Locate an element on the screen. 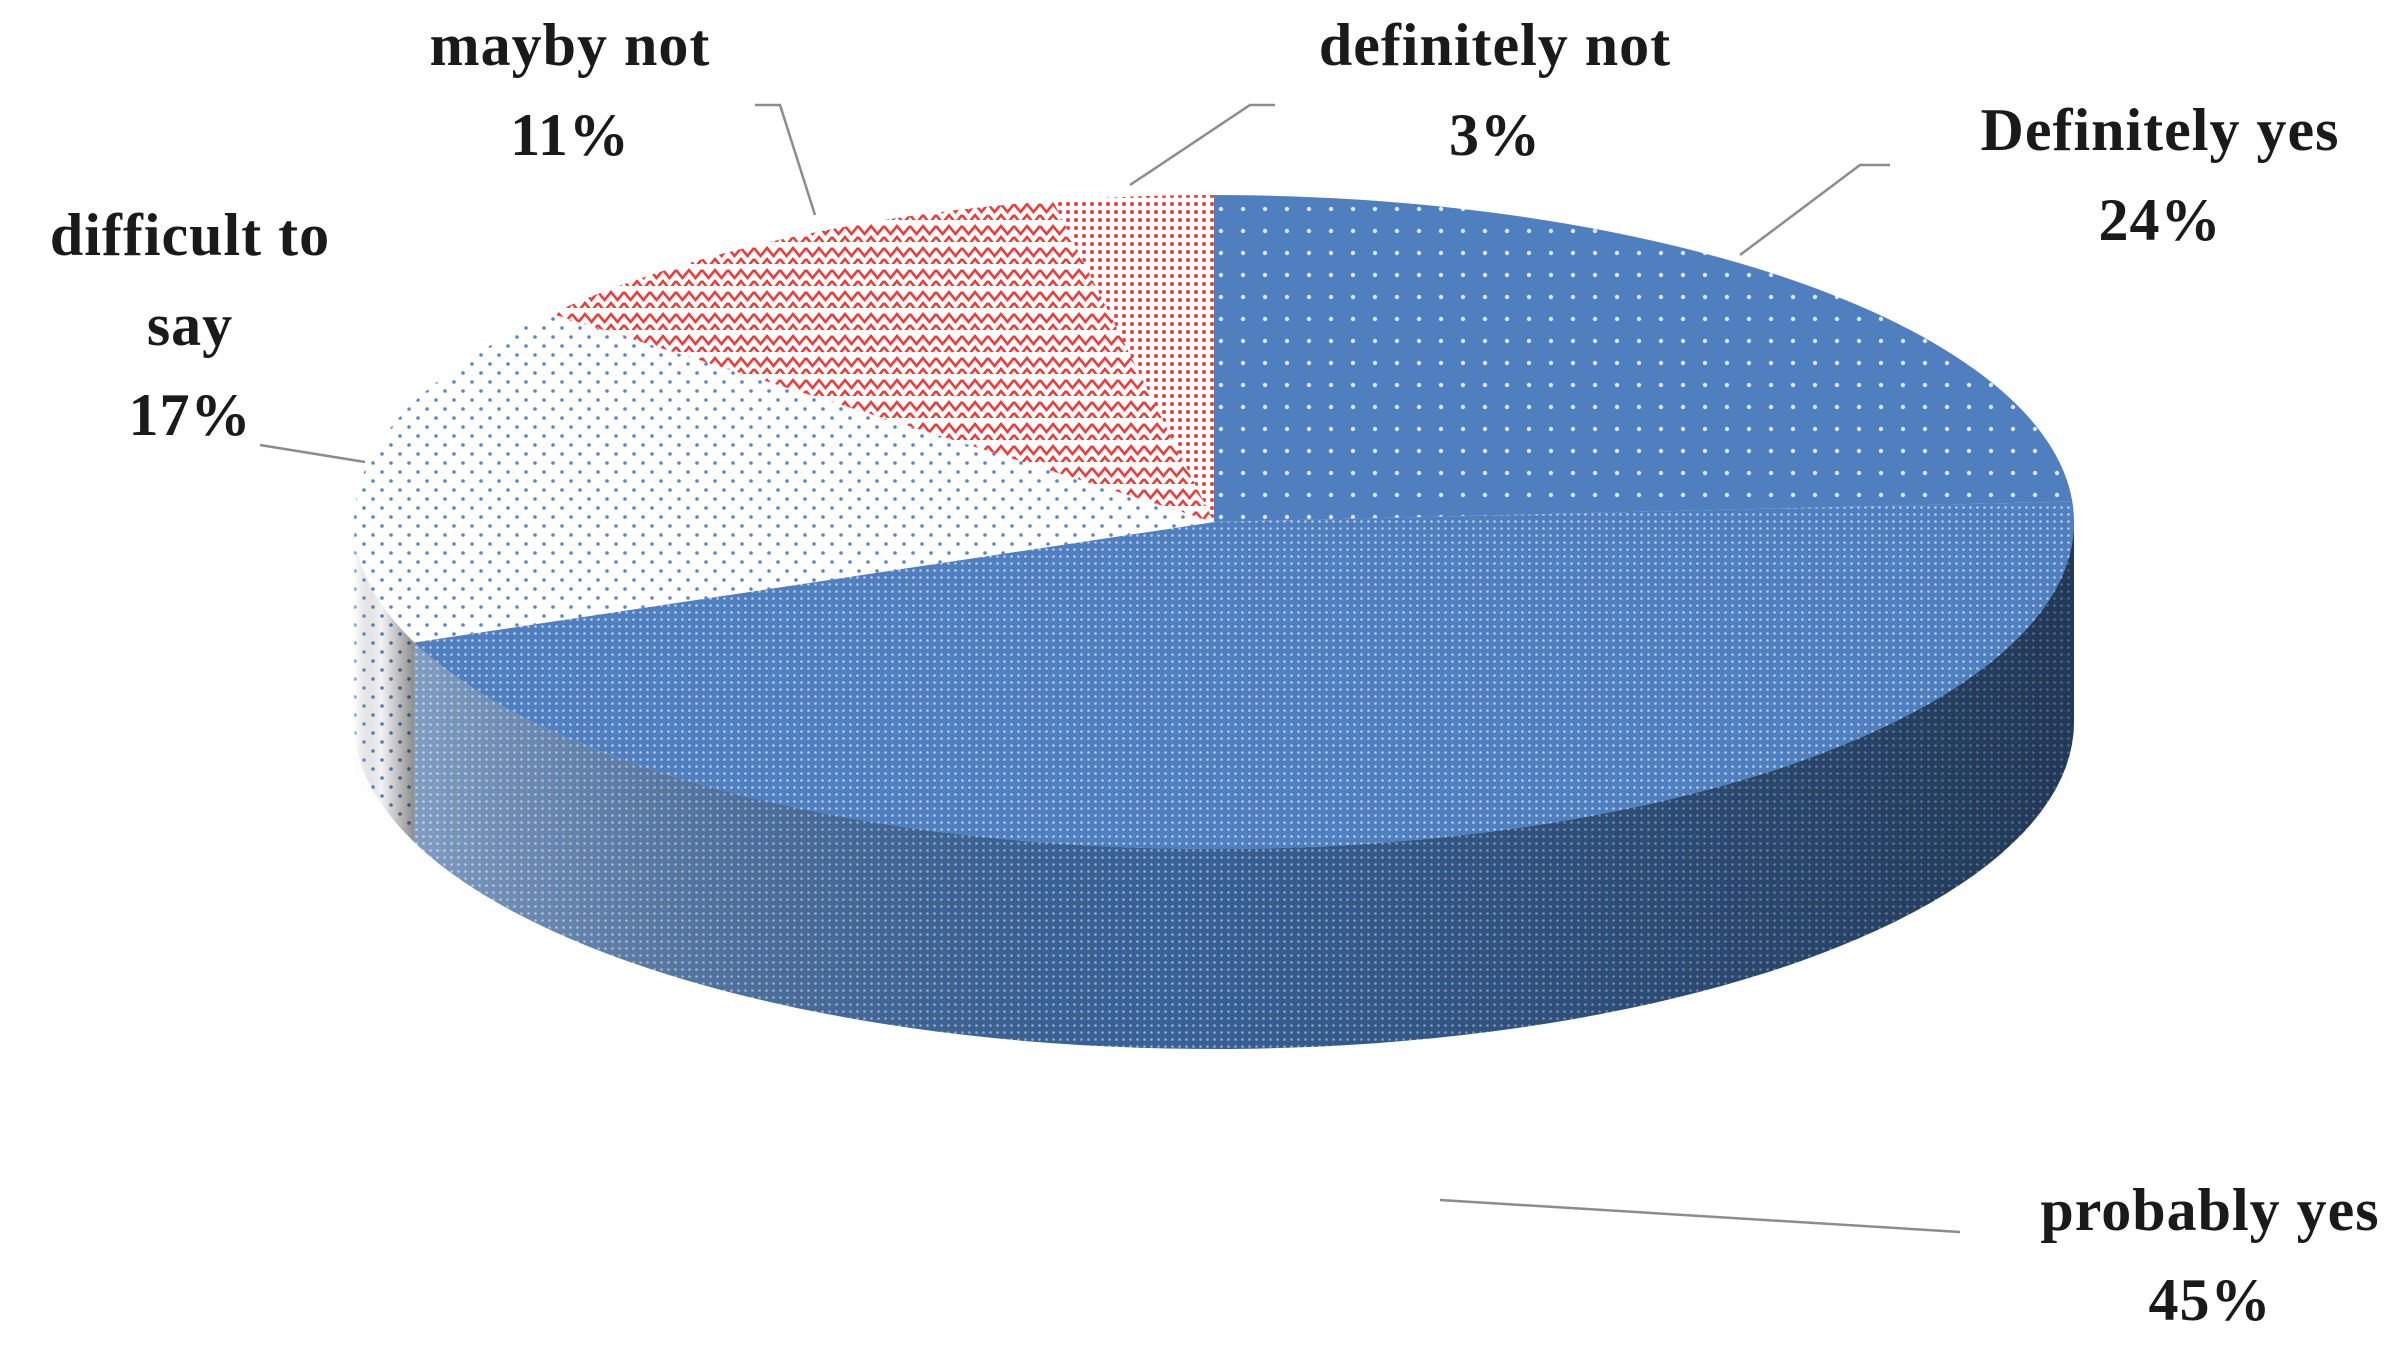 The width and height of the screenshot is (2392, 1349). leader-line-definitely-not is located at coordinates (1202, 145).